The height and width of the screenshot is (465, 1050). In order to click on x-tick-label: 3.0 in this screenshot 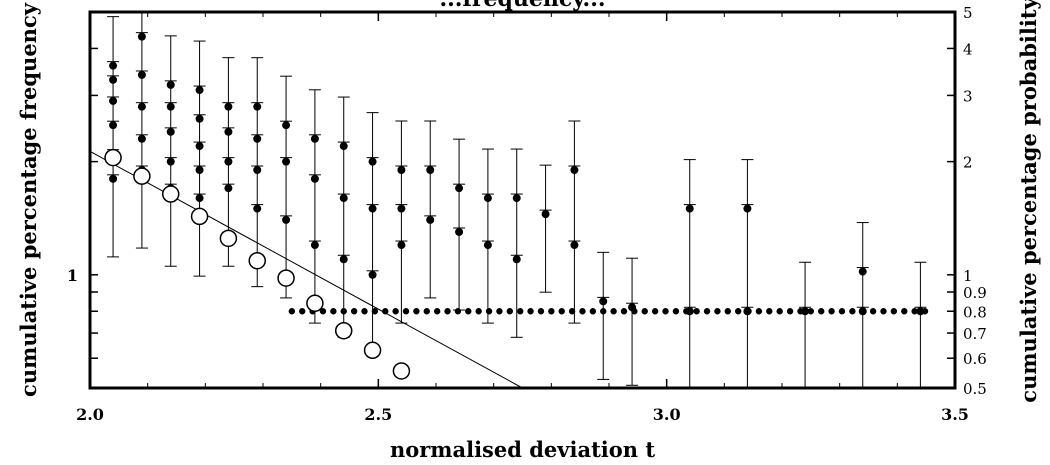, I will do `click(667, 414)`.